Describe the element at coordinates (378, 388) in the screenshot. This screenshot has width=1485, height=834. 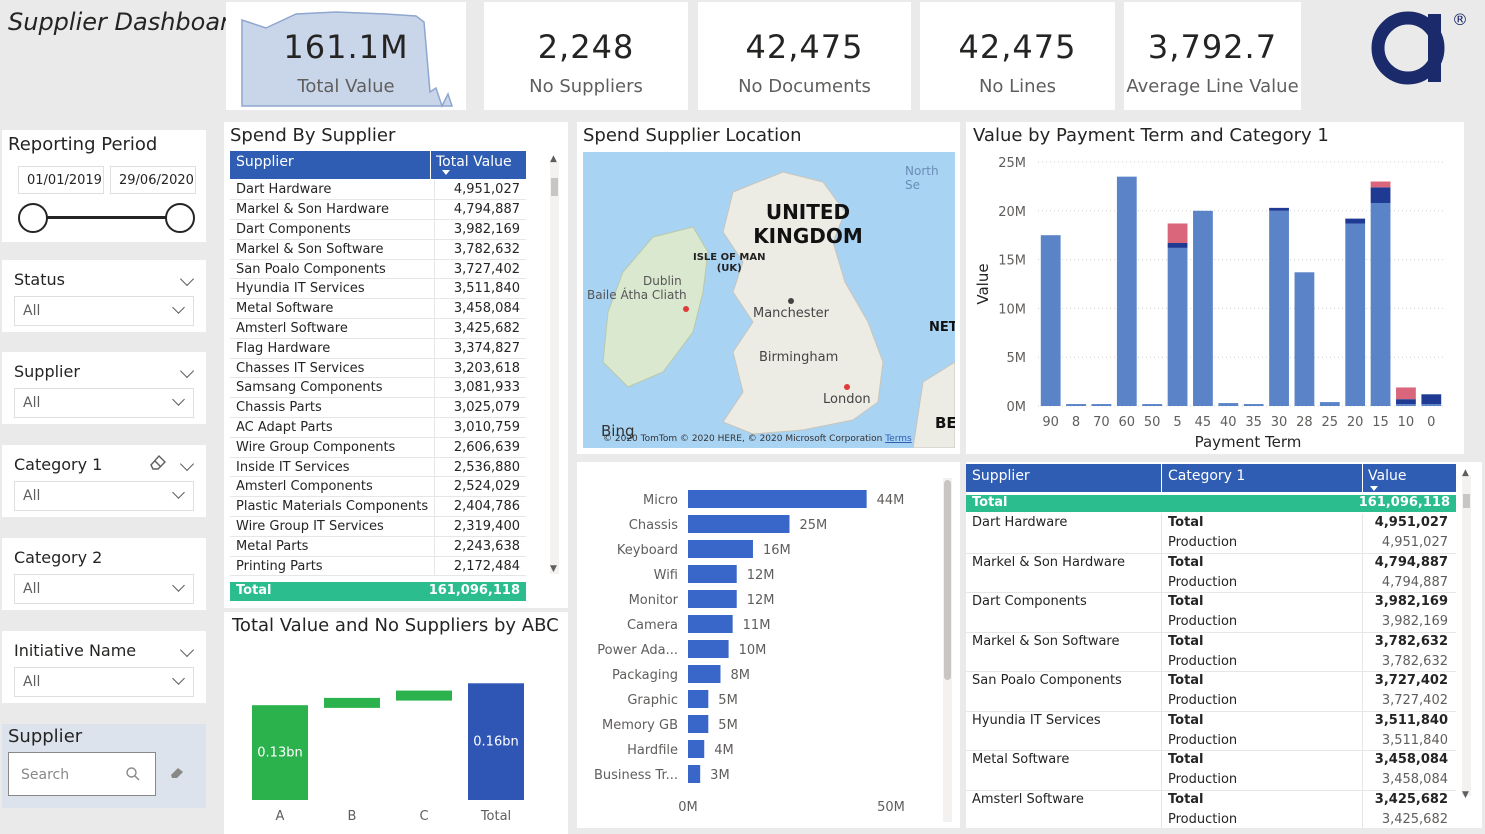
I see `table-row: Samsang Components 3,081,933` at that location.